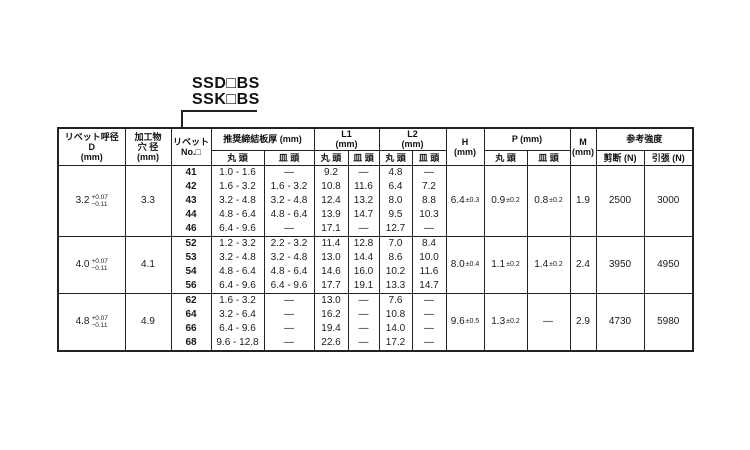 The width and height of the screenshot is (750, 450). Describe the element at coordinates (331, 157) in the screenshot. I see `header-l1-round-head: 丸 頭` at that location.